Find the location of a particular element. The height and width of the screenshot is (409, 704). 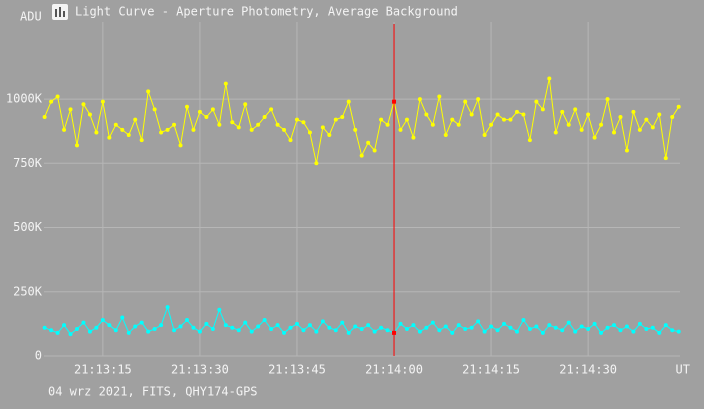

app-icon is located at coordinates (60, 12).